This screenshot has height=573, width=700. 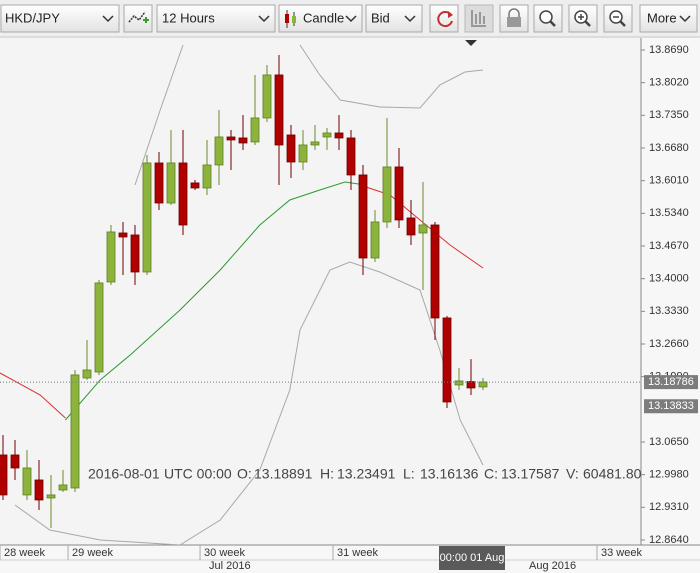 I want to click on crosshair-time-box, so click(x=472, y=558).